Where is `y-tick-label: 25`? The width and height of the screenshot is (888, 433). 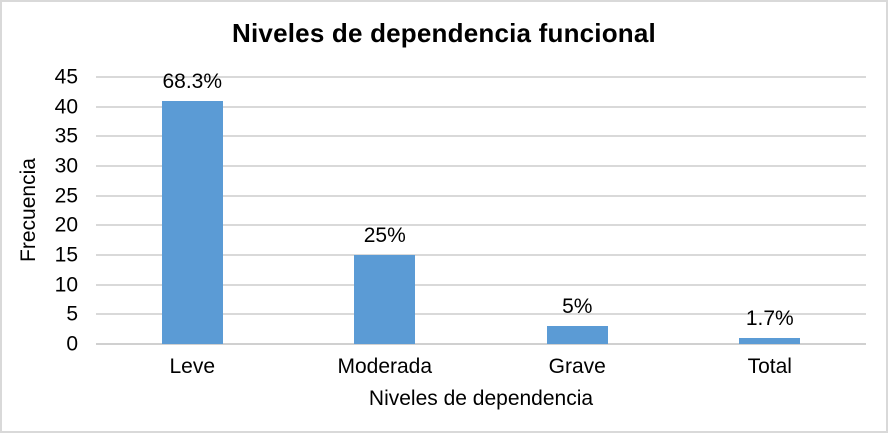 y-tick-label: 25 is located at coordinates (66, 196).